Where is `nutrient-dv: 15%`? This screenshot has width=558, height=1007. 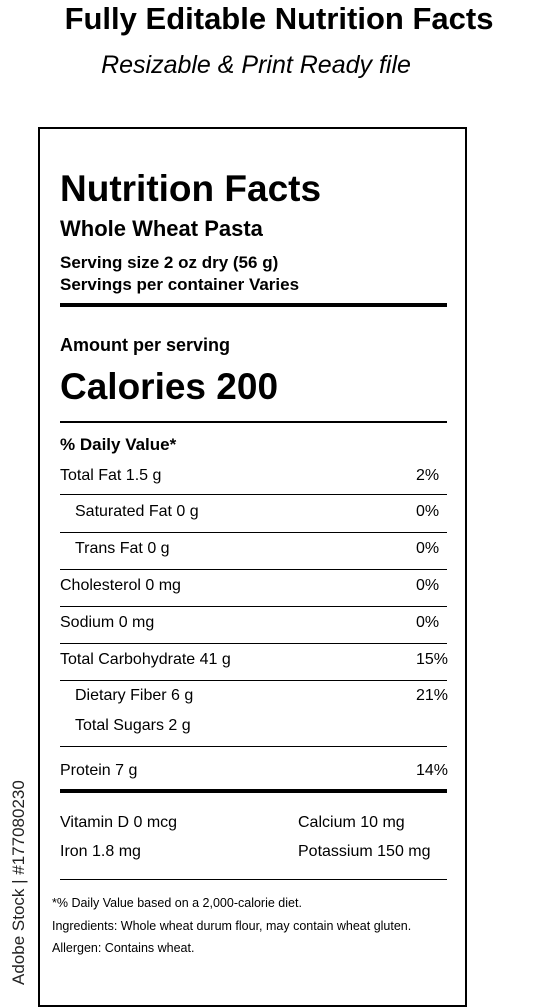 nutrient-dv: 15% is located at coordinates (432, 659).